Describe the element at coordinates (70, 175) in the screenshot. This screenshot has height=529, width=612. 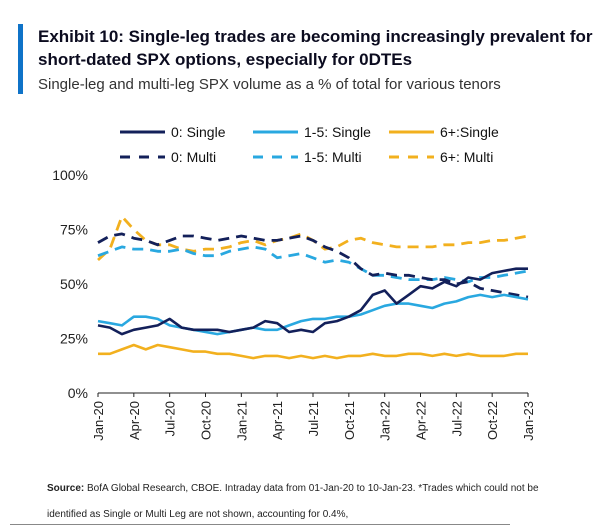
I see `y-tick-label: 100%` at that location.